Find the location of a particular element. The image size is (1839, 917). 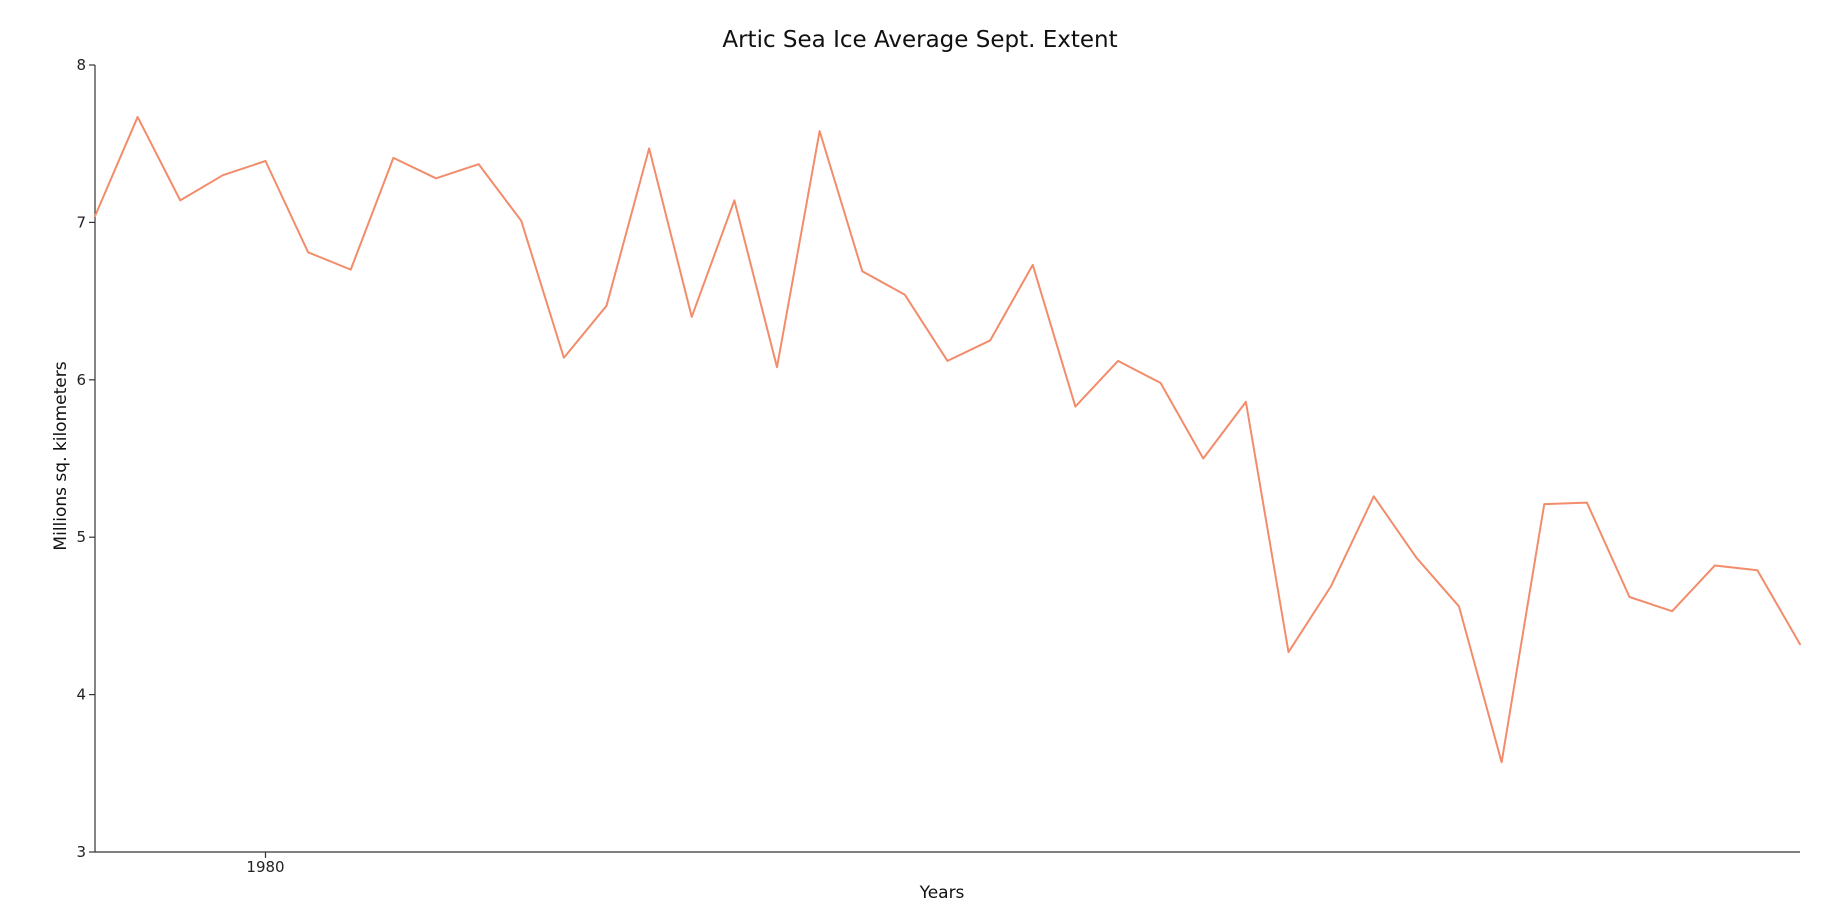

x-tick-label: 1980 is located at coordinates (265, 867).